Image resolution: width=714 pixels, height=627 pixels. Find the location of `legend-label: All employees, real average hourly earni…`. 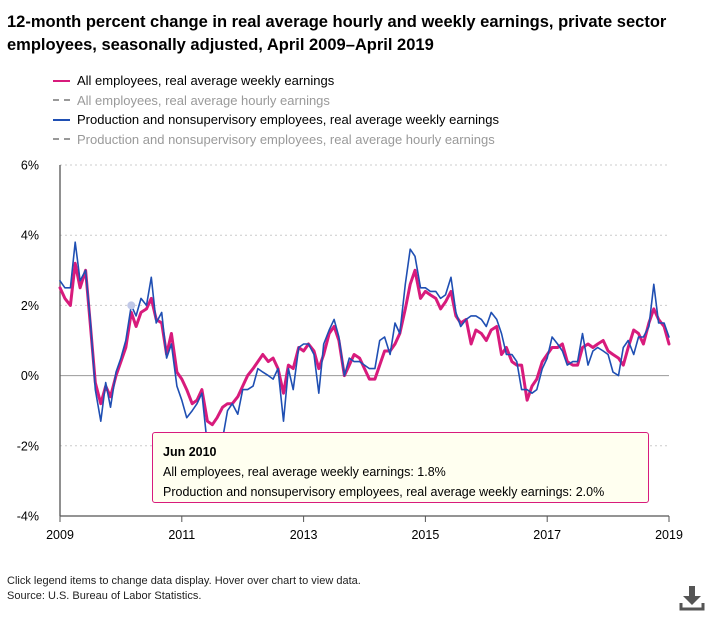

legend-label: All employees, real average hourly earni… is located at coordinates (203, 100).